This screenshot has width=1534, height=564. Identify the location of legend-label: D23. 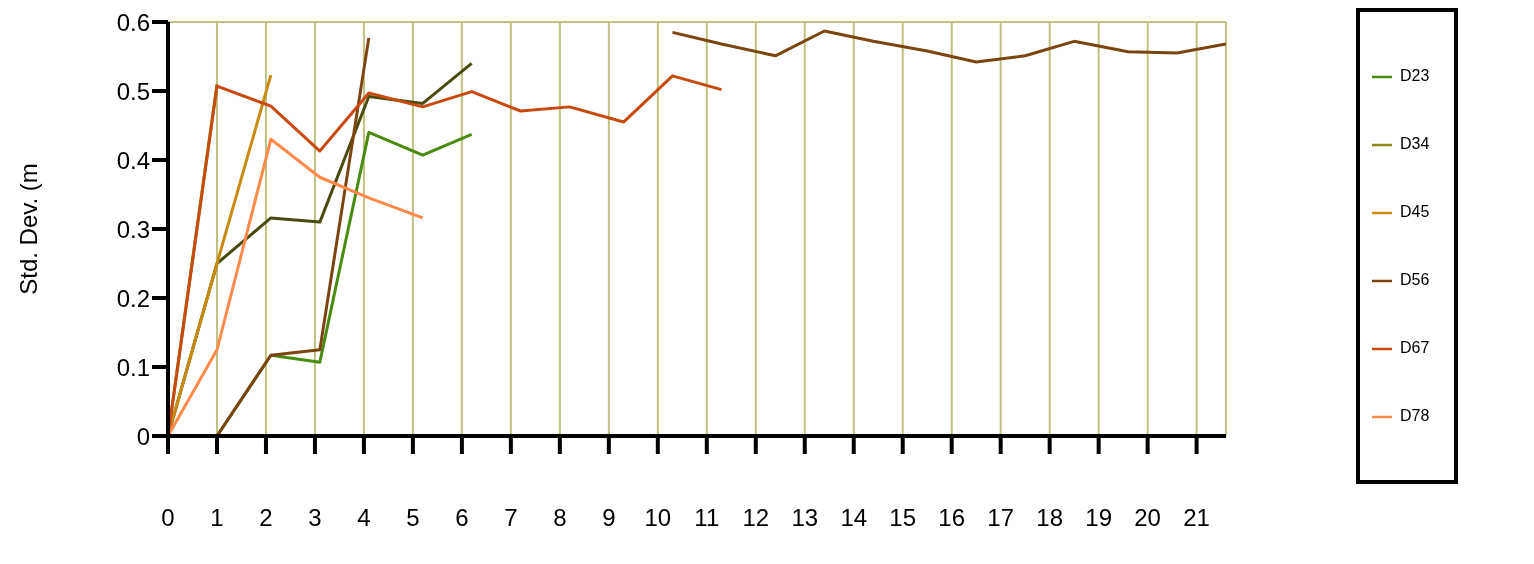
(1415, 75).